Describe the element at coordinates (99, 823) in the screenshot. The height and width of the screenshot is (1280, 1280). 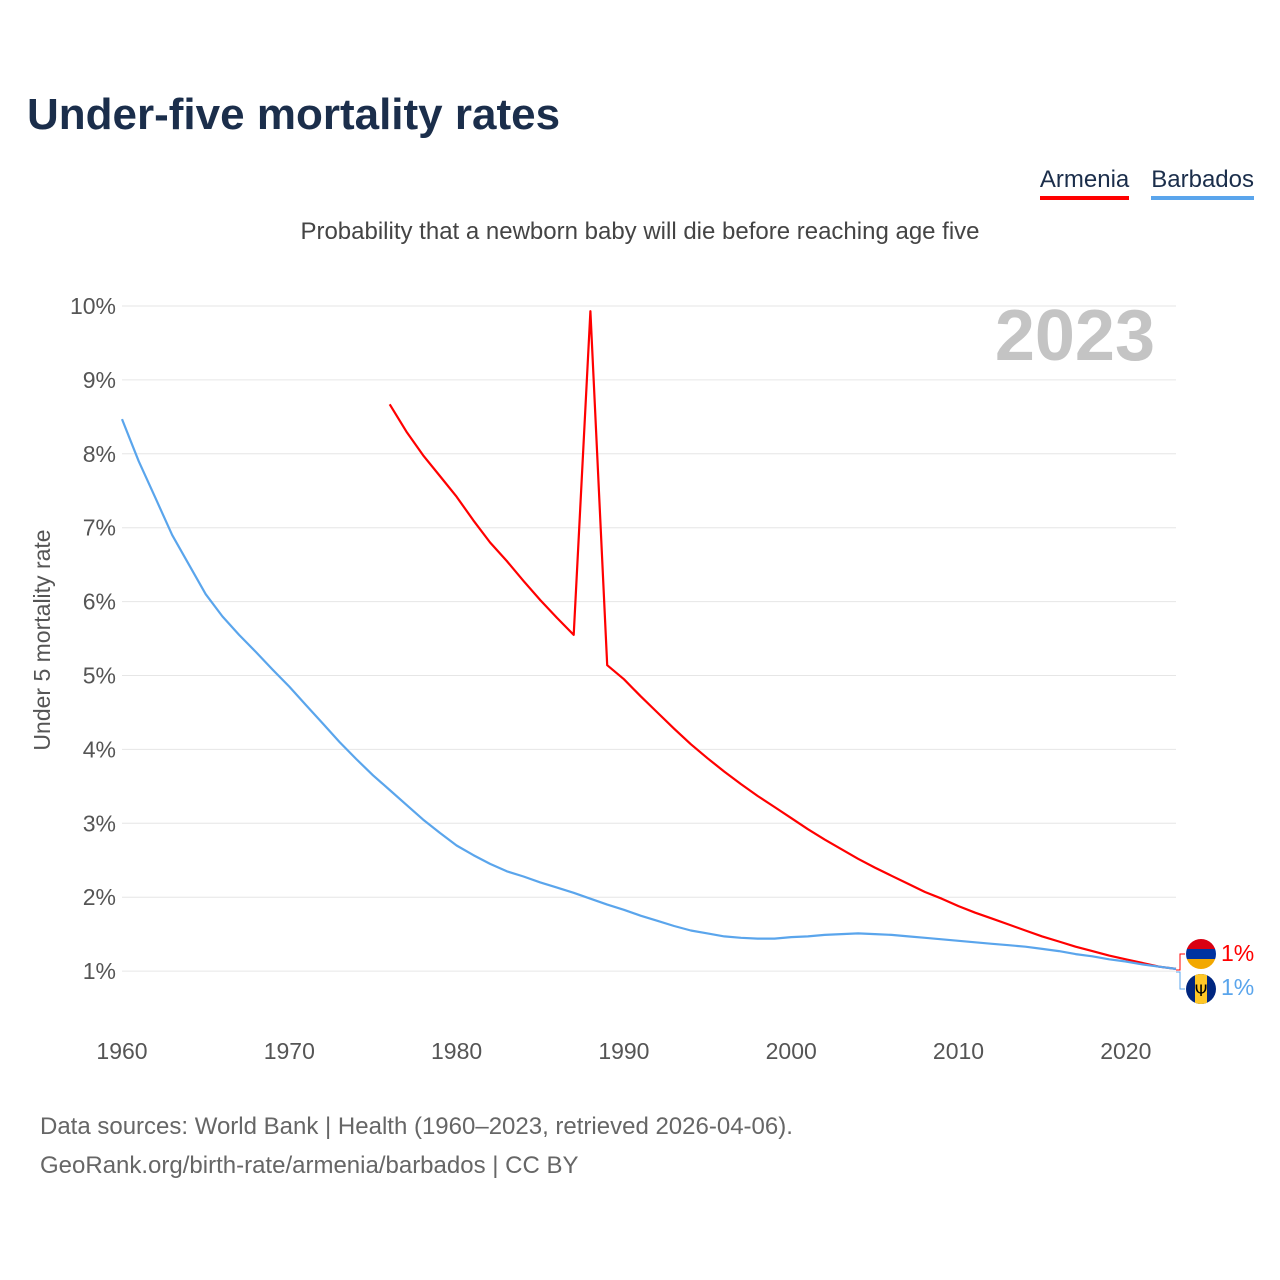
I see `y-tick-label: 3%` at that location.